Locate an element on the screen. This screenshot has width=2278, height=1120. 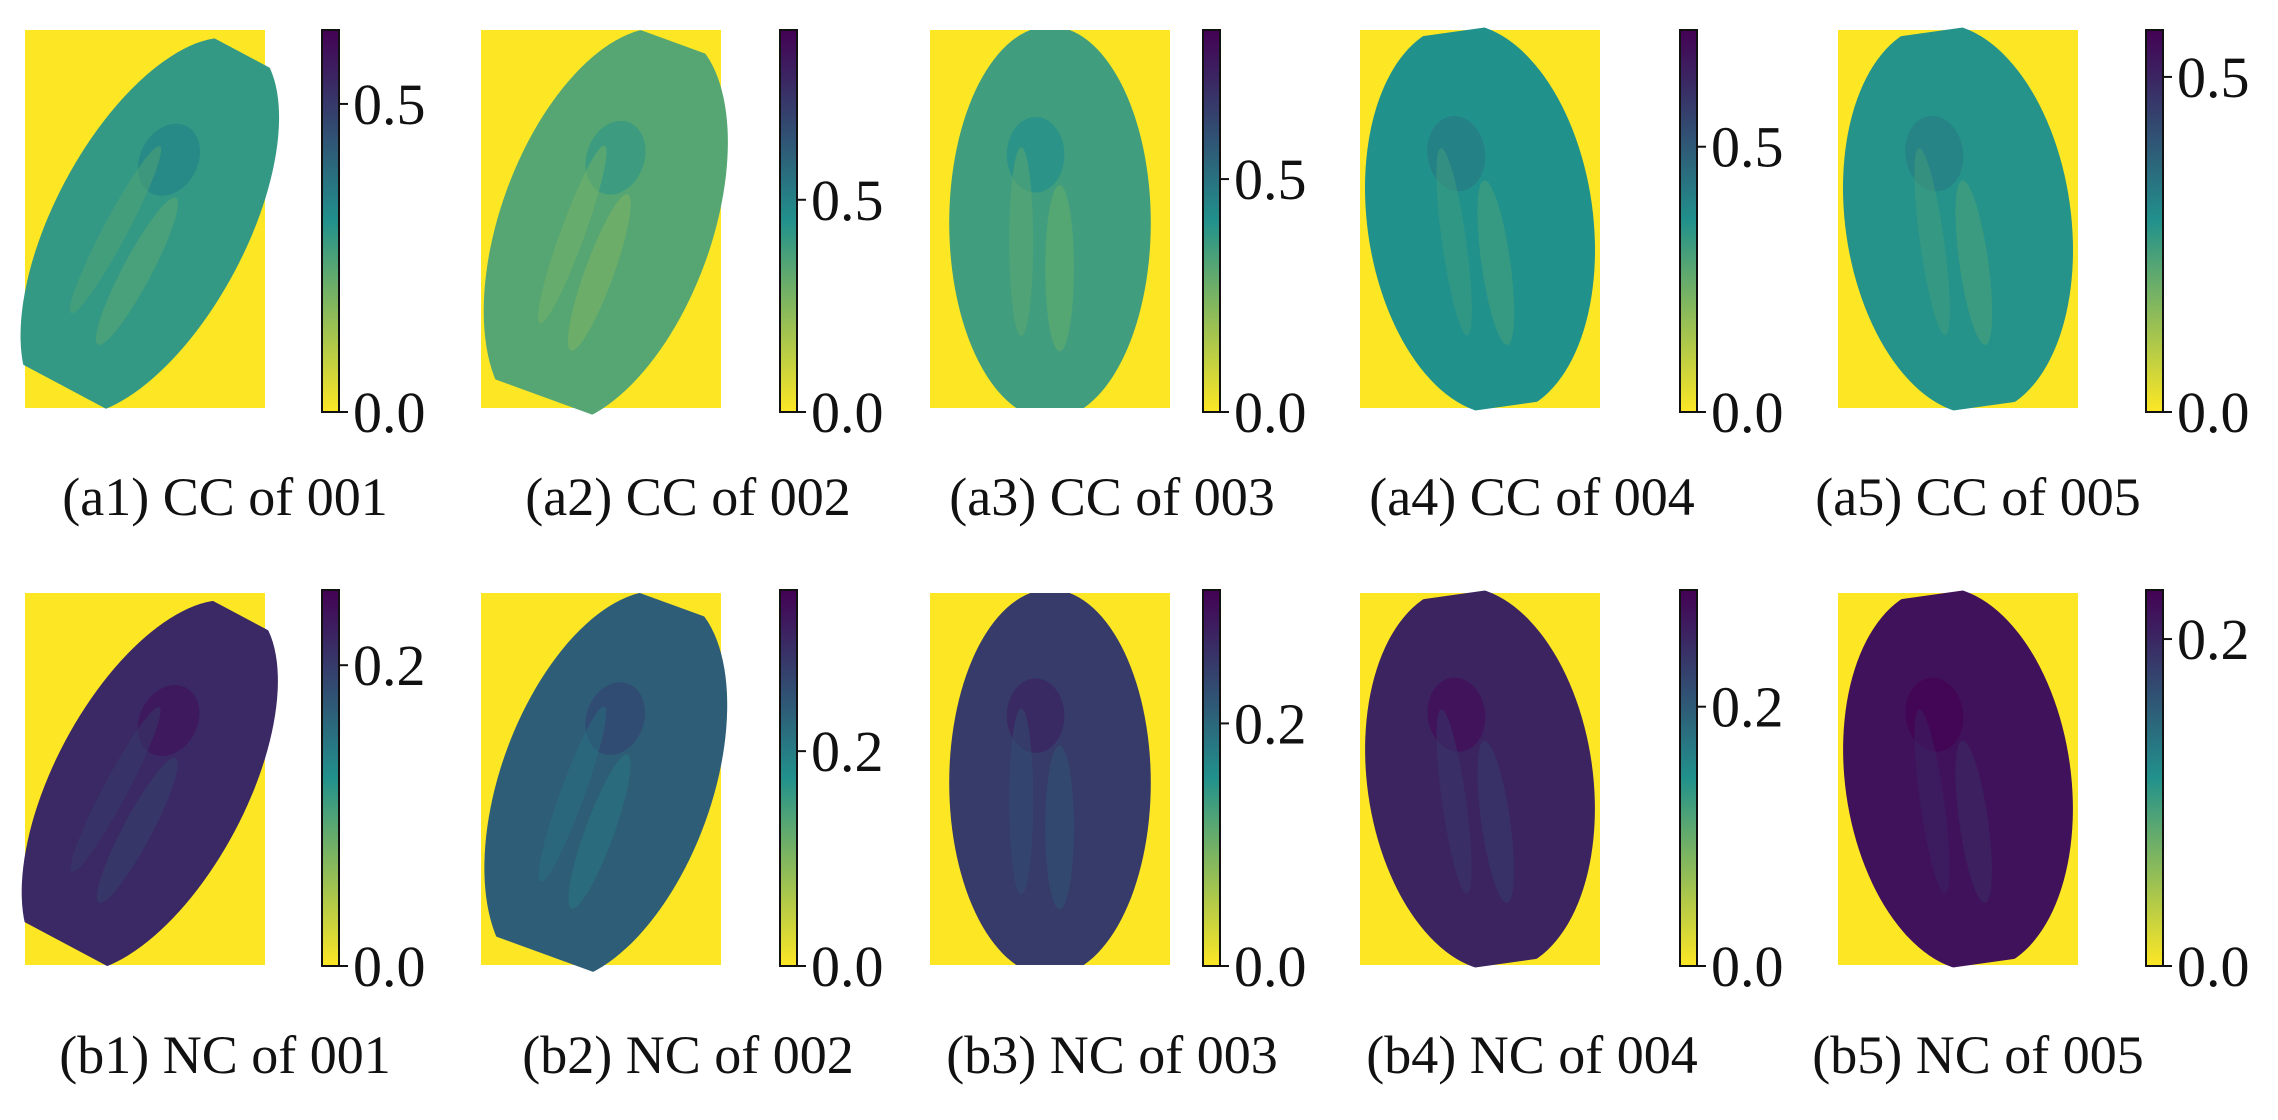
panel-caption: (b2) NC of 002 is located at coordinates (687, 1055).